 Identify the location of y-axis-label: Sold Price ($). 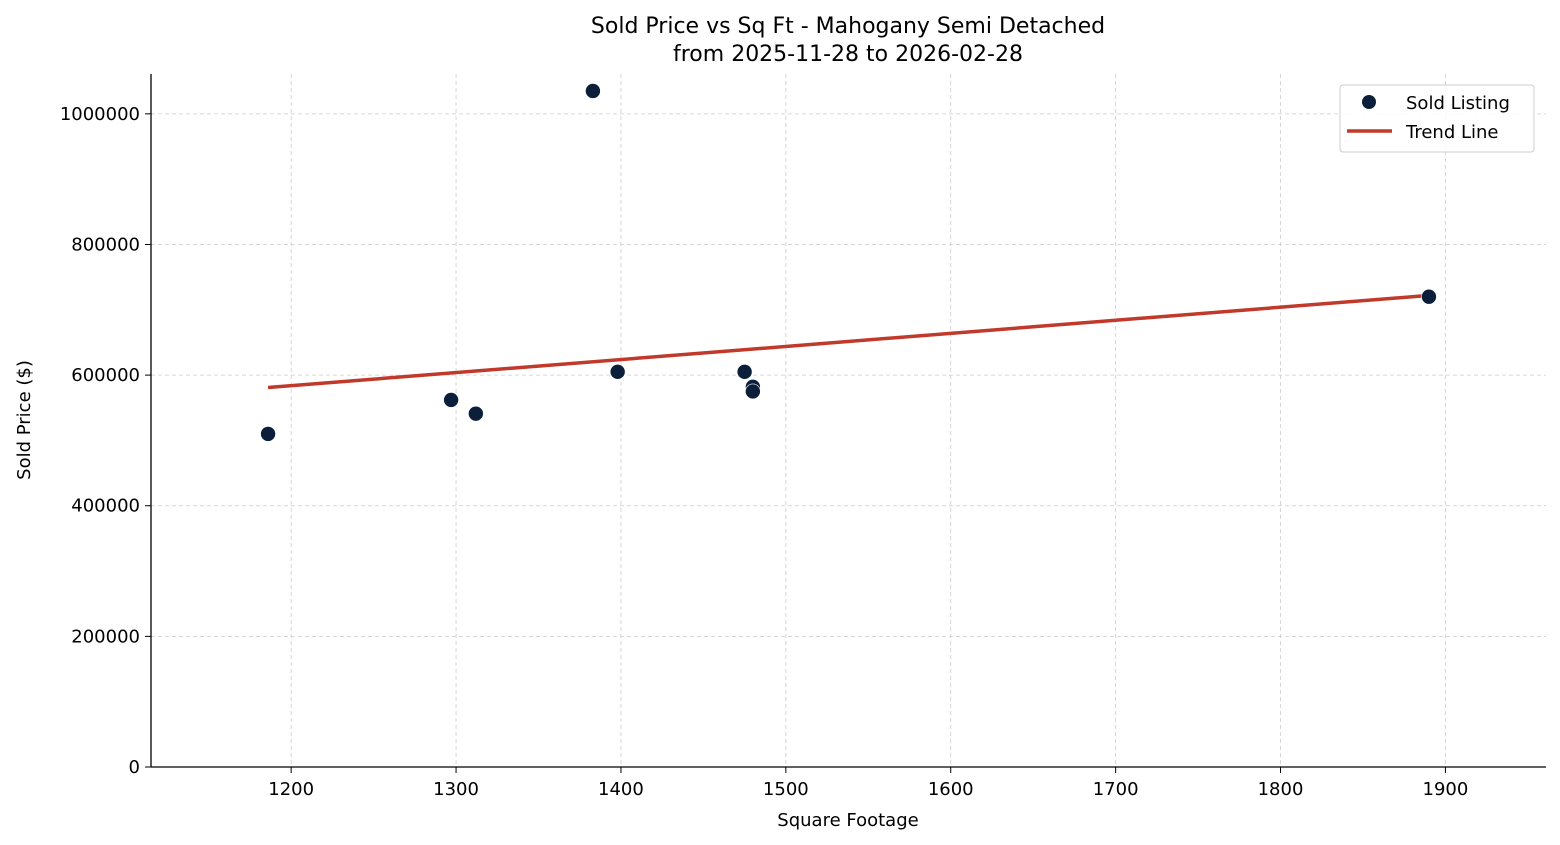
(24, 420).